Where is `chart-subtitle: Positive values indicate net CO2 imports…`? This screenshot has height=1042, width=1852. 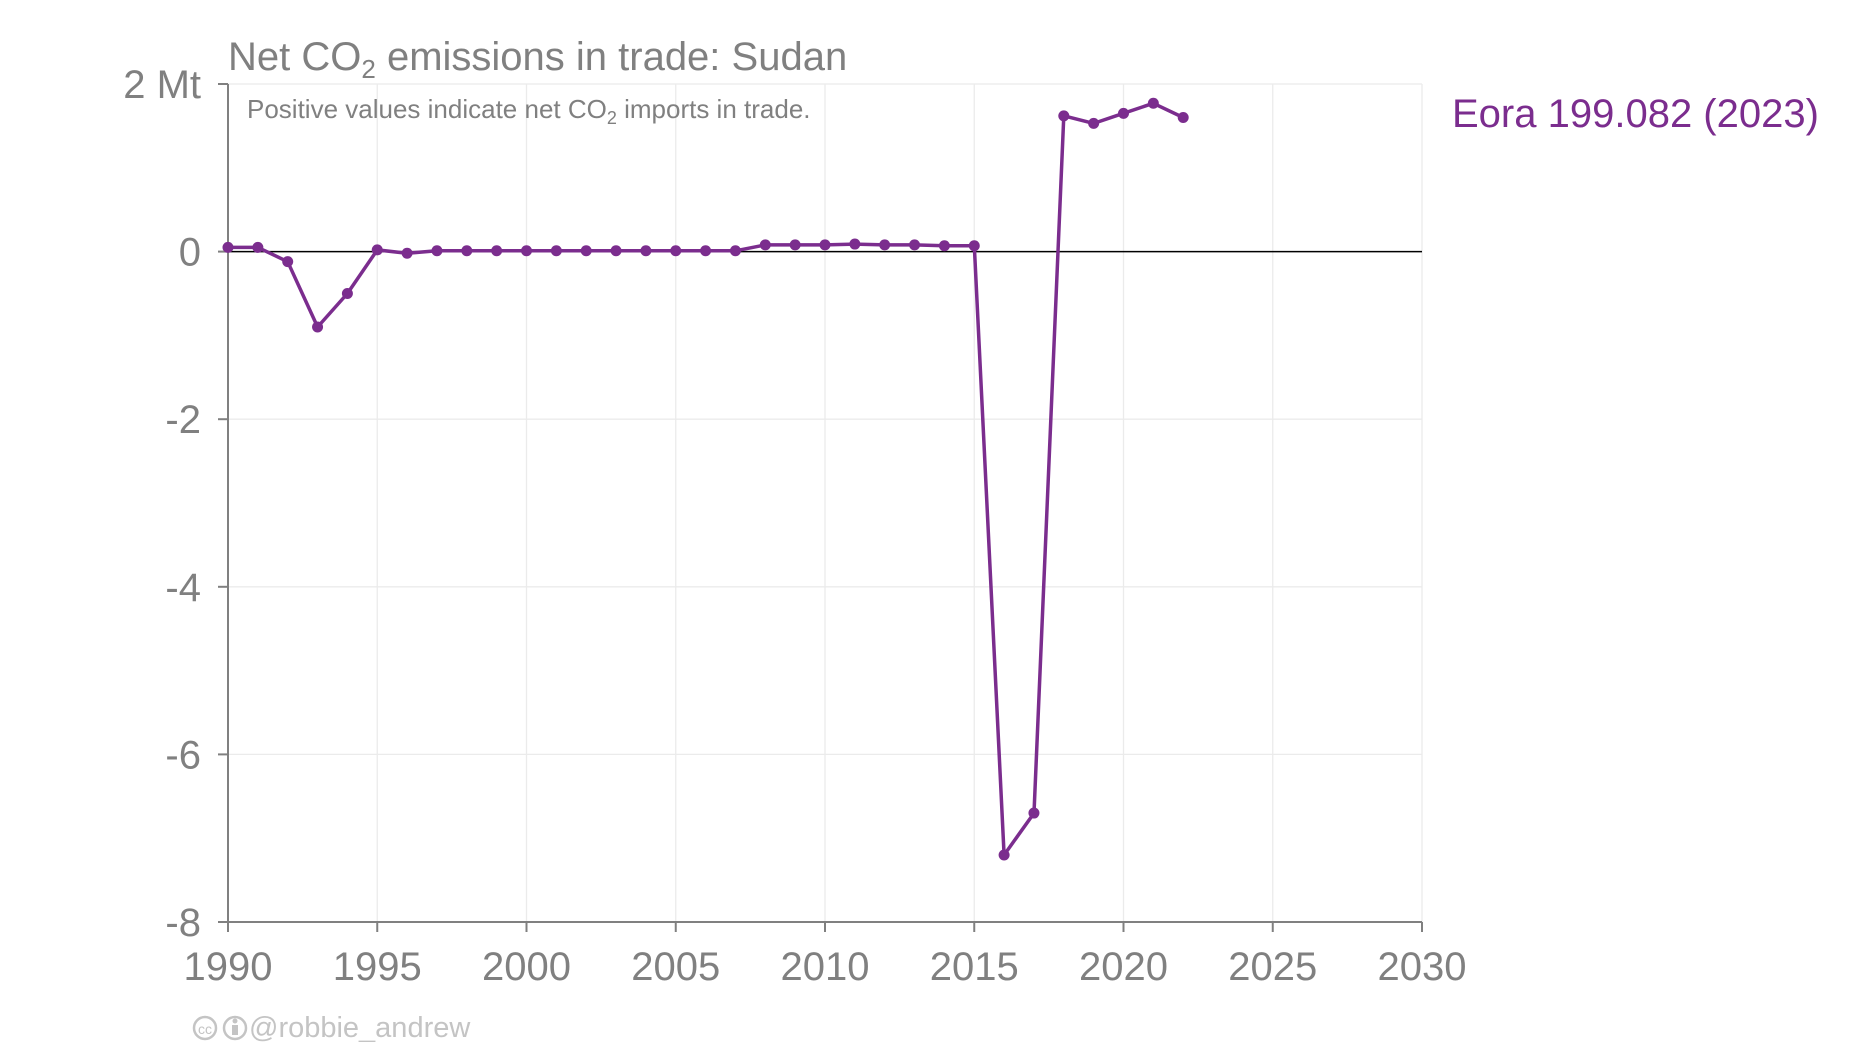 chart-subtitle: Positive values indicate net CO2 imports… is located at coordinates (529, 111).